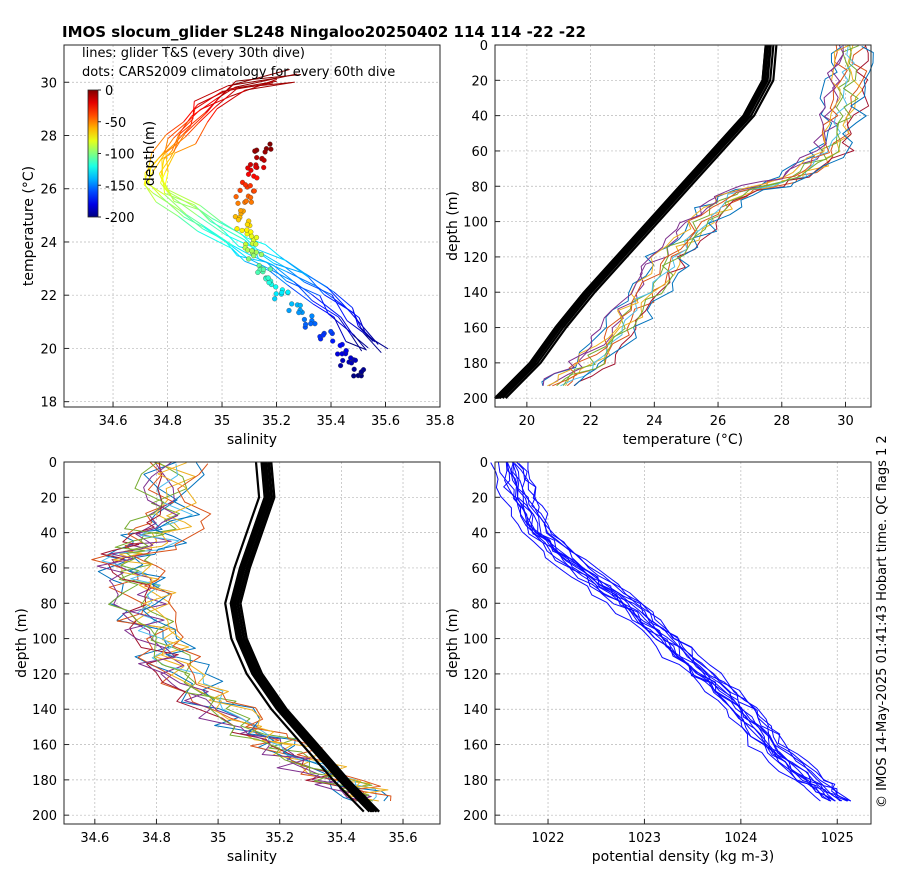  Describe the element at coordinates (279, 838) in the screenshot. I see `x-tick-label: 35.2` at that location.